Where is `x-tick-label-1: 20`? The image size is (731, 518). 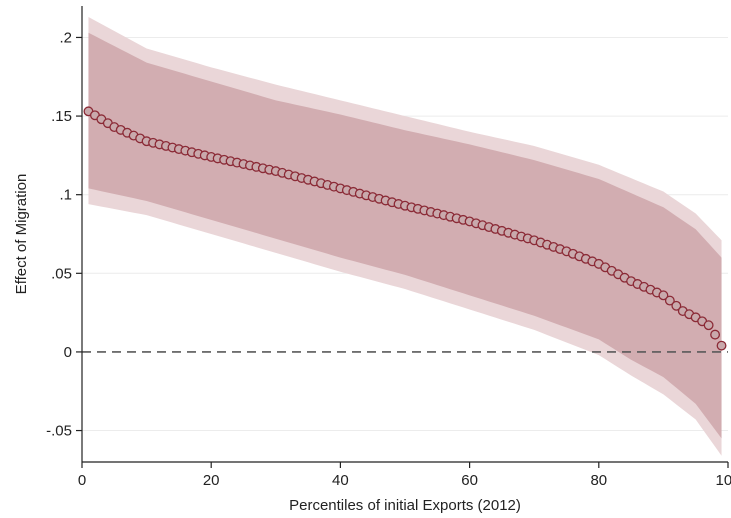 x-tick-label-1: 20 is located at coordinates (211, 480).